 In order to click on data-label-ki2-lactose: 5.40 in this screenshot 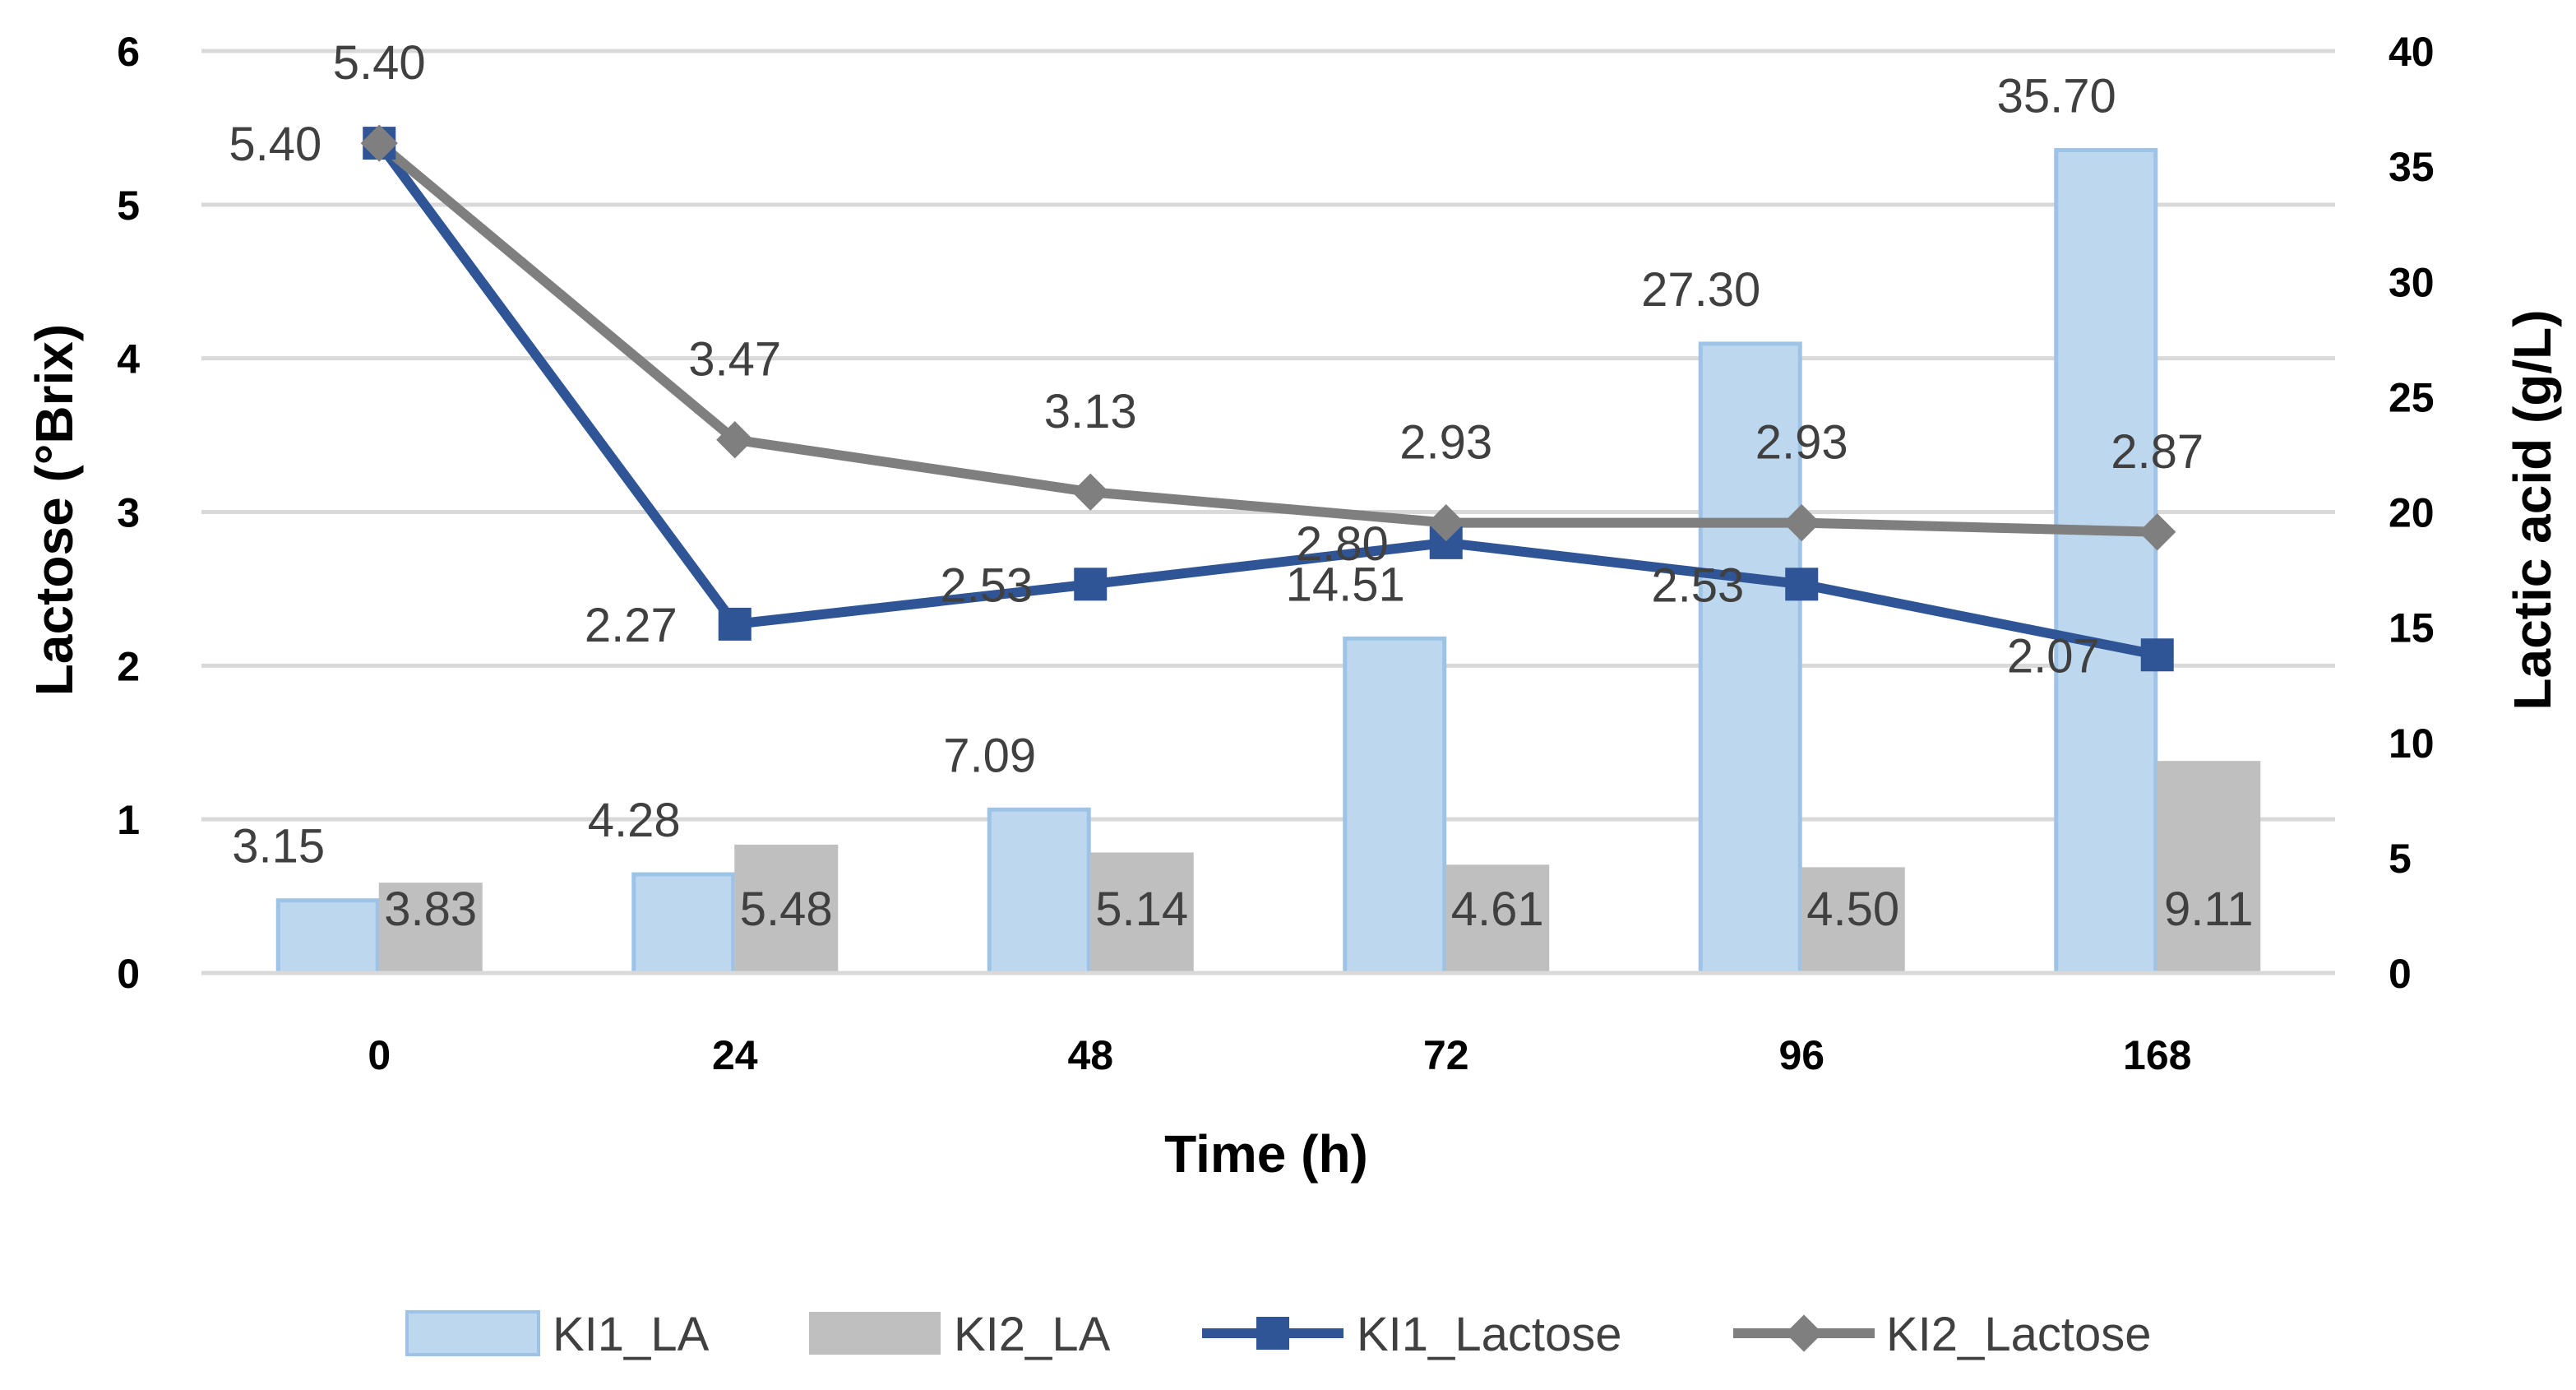, I will do `click(379, 63)`.